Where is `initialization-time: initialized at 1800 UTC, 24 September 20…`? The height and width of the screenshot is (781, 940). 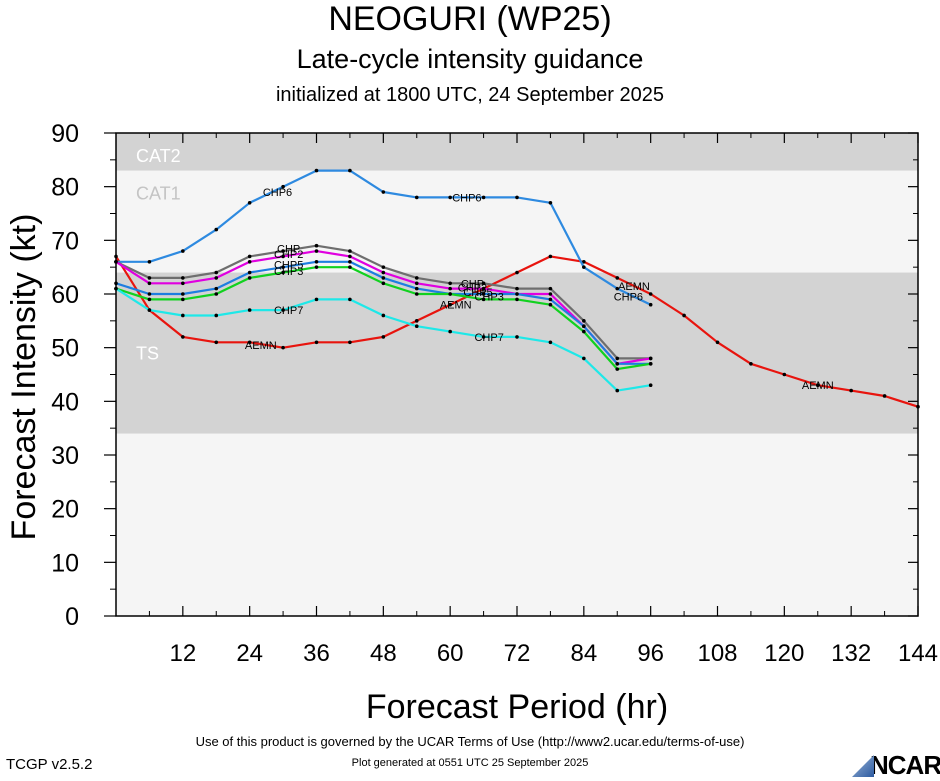 initialization-time: initialized at 1800 UTC, 24 September 20… is located at coordinates (469, 95).